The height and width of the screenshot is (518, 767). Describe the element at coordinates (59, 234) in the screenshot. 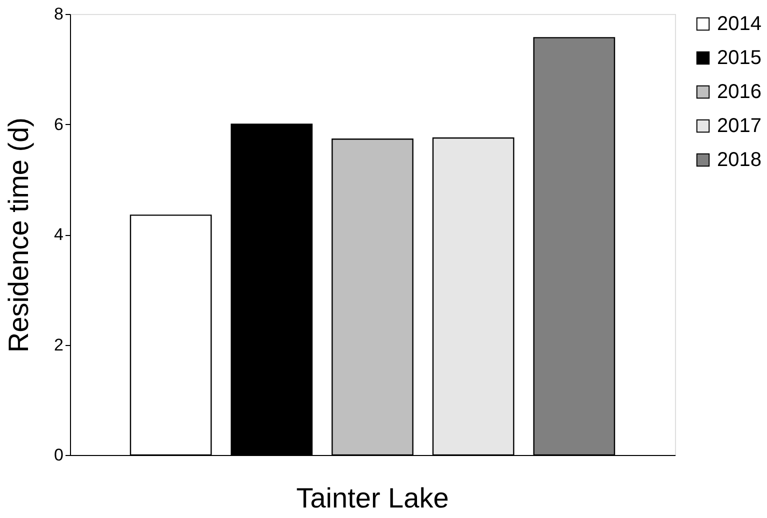

I see `y-tick-label: 4` at that location.